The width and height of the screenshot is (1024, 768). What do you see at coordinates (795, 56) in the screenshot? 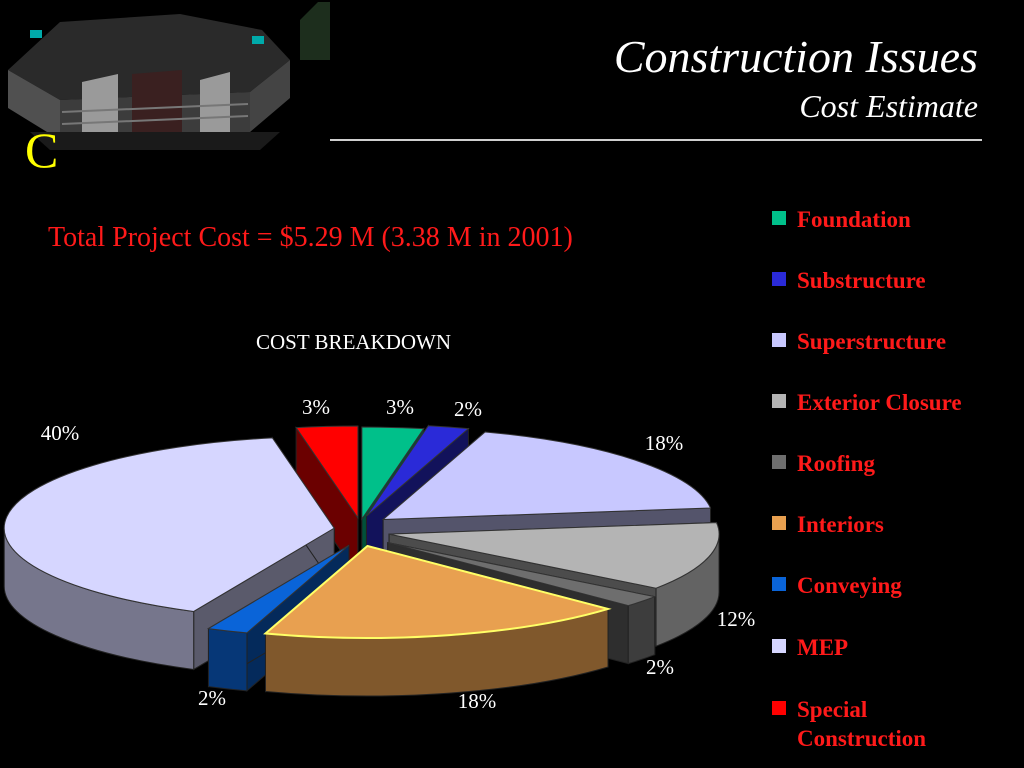
I see `slide-title: Construction Issues` at bounding box center [795, 56].